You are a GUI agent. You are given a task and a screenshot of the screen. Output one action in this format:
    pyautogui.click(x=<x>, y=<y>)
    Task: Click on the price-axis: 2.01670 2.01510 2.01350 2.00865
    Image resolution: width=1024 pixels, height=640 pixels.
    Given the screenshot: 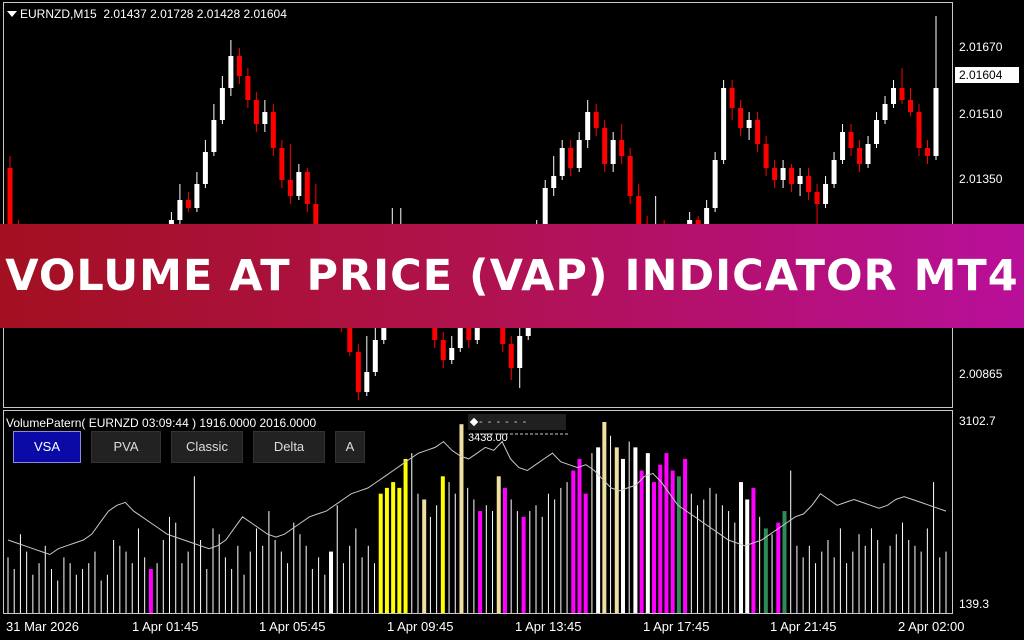 What is the action you would take?
    pyautogui.click(x=988, y=204)
    